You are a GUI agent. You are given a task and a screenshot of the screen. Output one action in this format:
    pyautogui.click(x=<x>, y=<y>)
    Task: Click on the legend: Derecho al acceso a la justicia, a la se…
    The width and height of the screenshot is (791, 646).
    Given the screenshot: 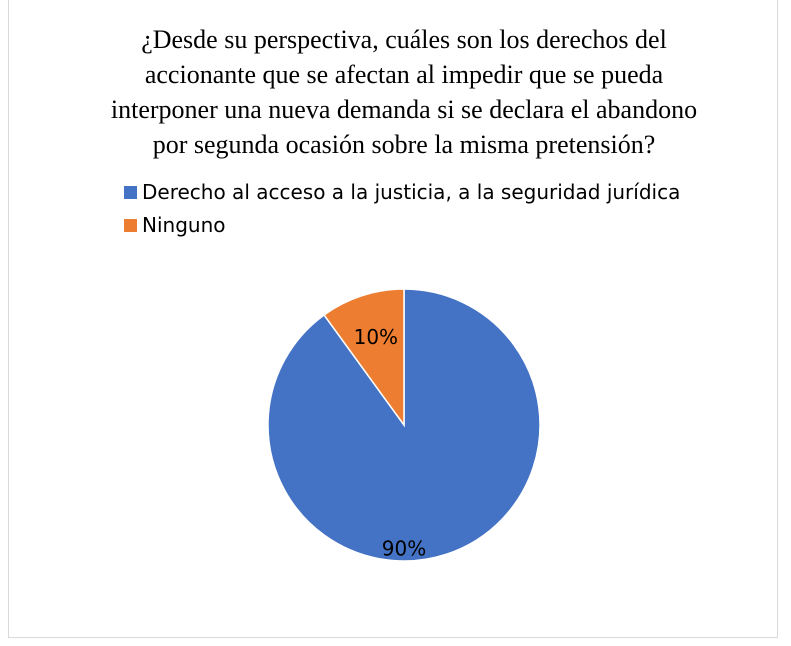 What is the action you would take?
    pyautogui.click(x=404, y=209)
    